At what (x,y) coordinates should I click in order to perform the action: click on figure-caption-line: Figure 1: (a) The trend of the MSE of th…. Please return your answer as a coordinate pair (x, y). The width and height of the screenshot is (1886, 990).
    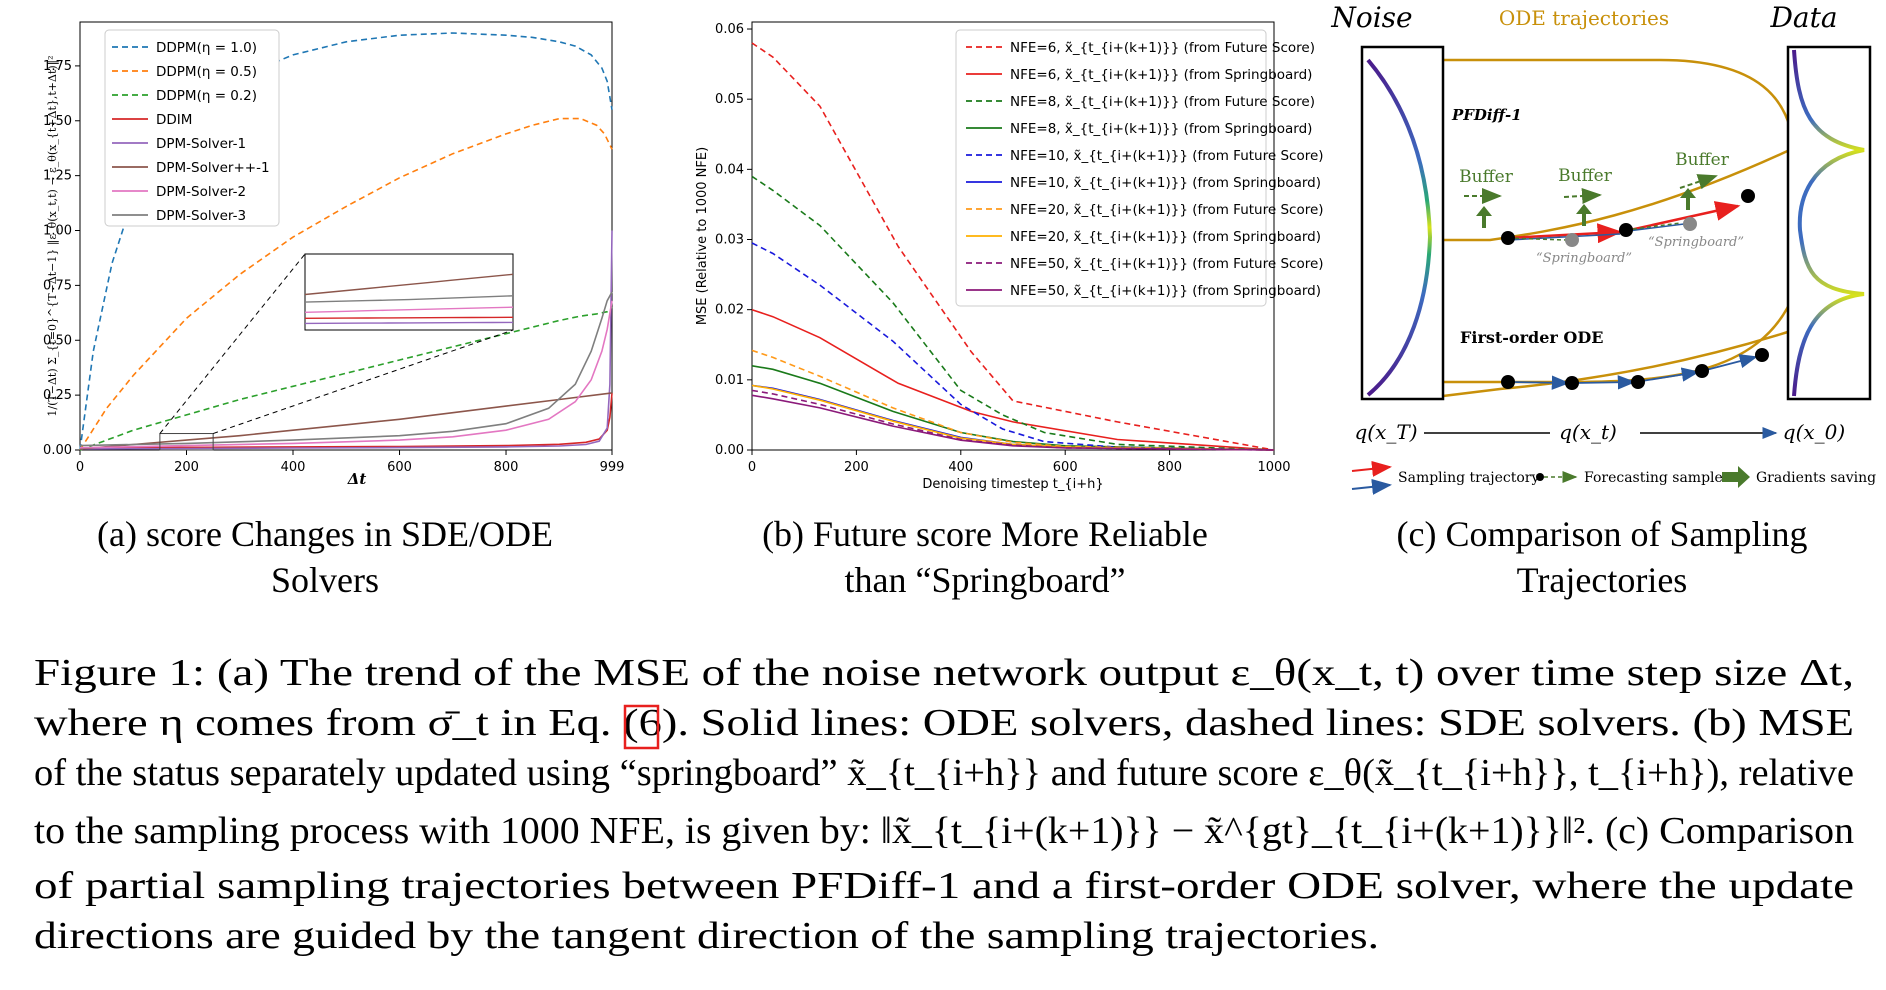
    Looking at the image, I should click on (944, 673).